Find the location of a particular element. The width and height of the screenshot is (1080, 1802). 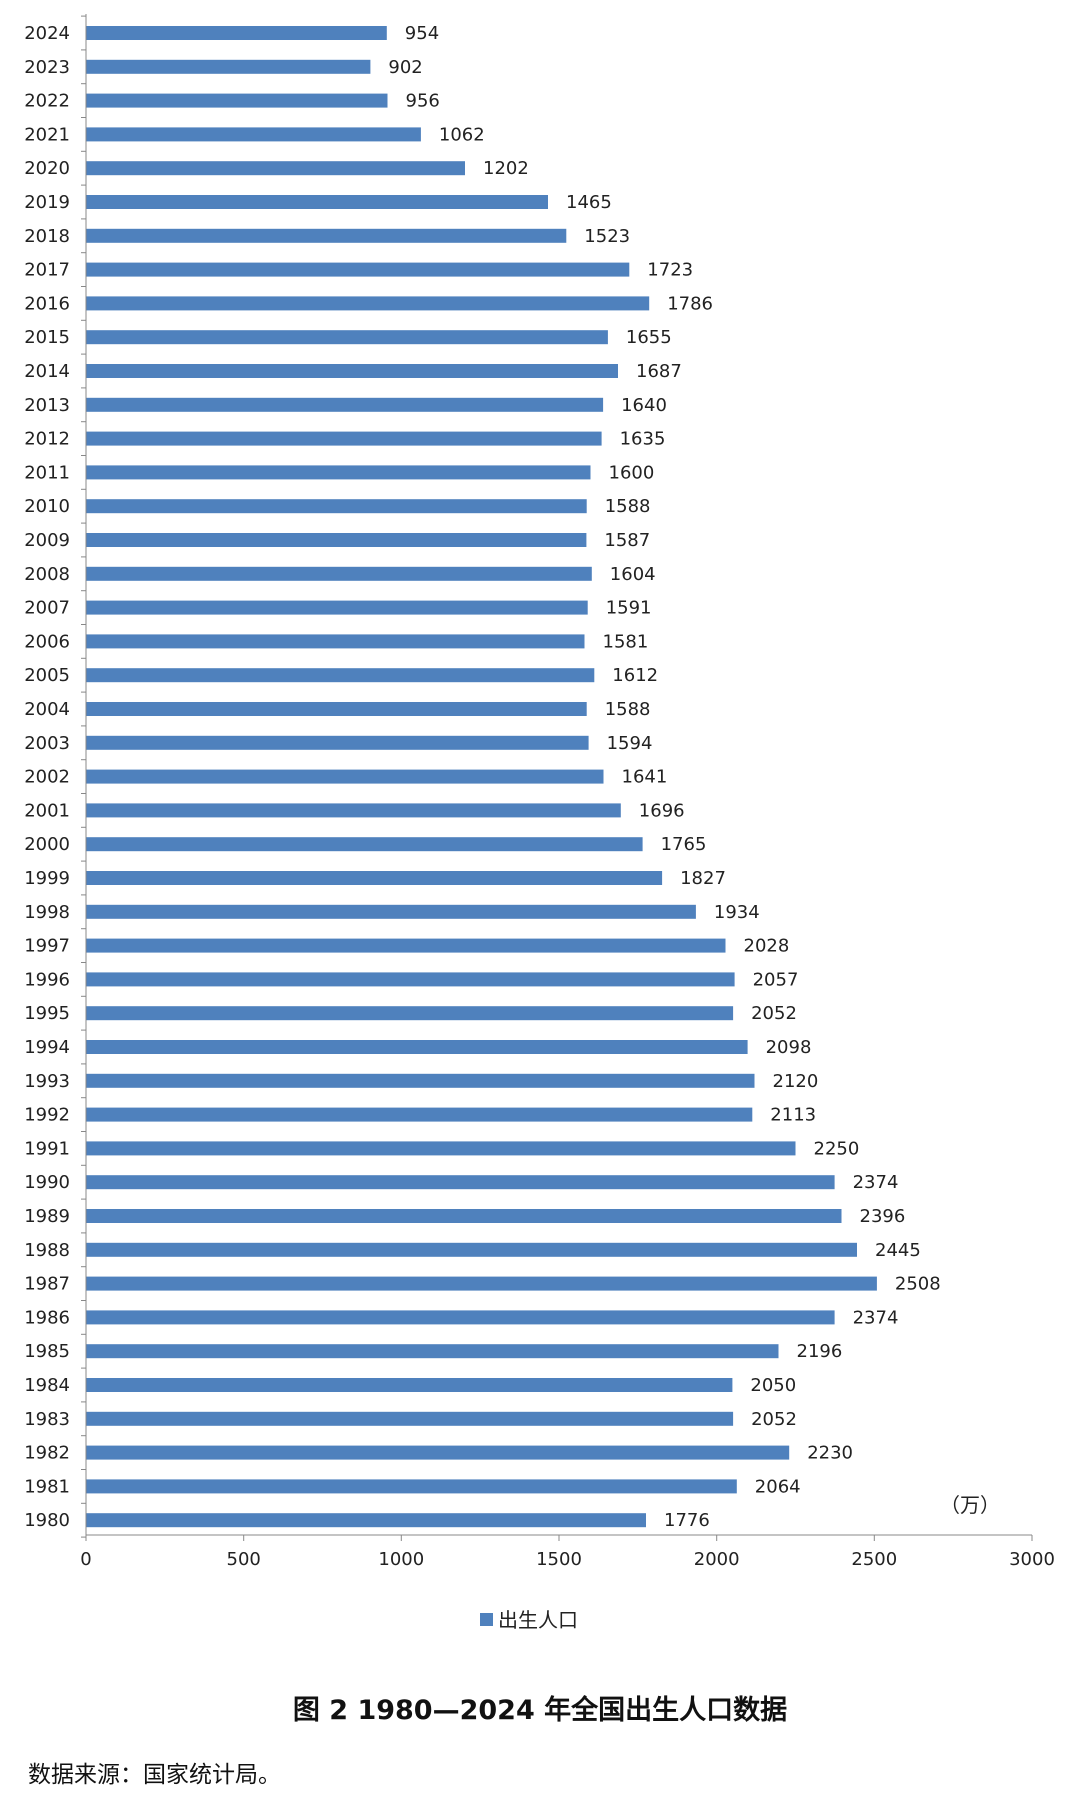

bar-2024 is located at coordinates (236, 33).